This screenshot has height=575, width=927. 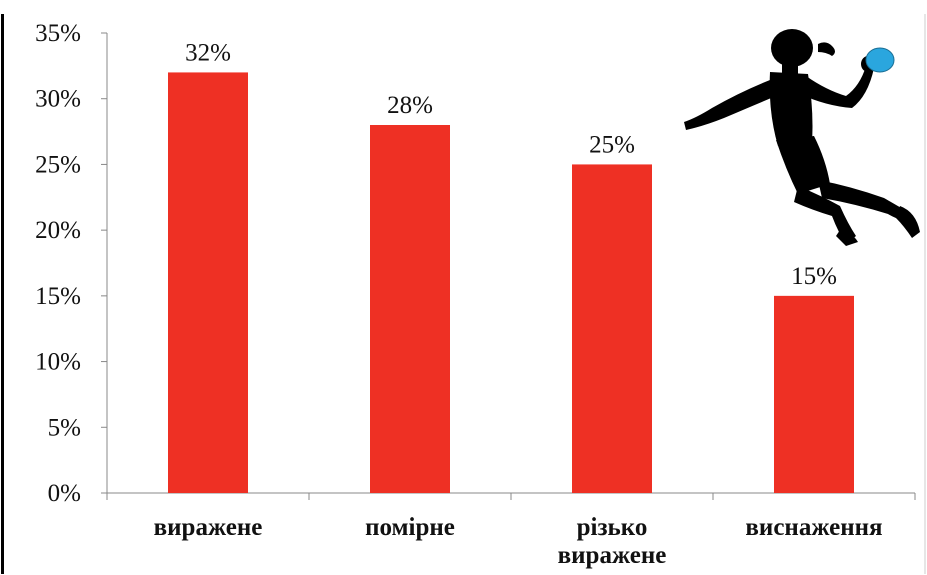 What do you see at coordinates (802, 137) in the screenshot?
I see `handball-player-icon` at bounding box center [802, 137].